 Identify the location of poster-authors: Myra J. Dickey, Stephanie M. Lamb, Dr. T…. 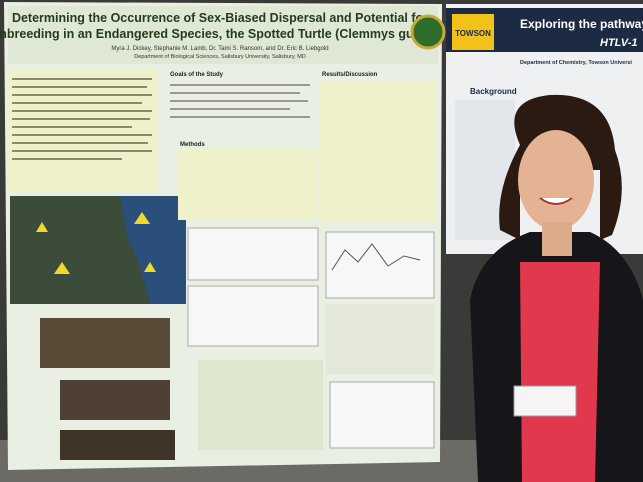
(219, 49).